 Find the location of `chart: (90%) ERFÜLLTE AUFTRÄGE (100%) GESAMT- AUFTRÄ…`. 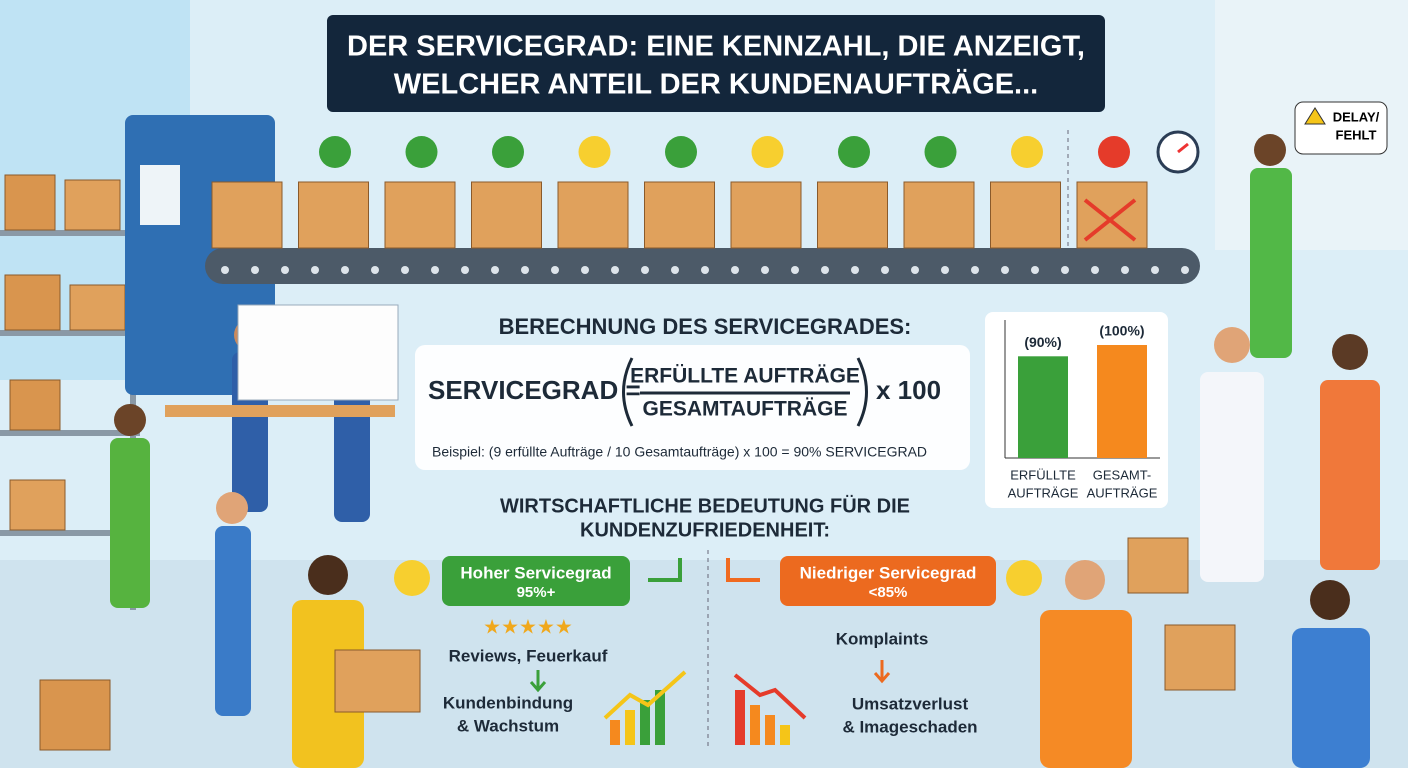

chart: (90%) ERFÜLLTE AUFTRÄGE (100%) GESAMT- AUFTRÄ… is located at coordinates (1083, 412).